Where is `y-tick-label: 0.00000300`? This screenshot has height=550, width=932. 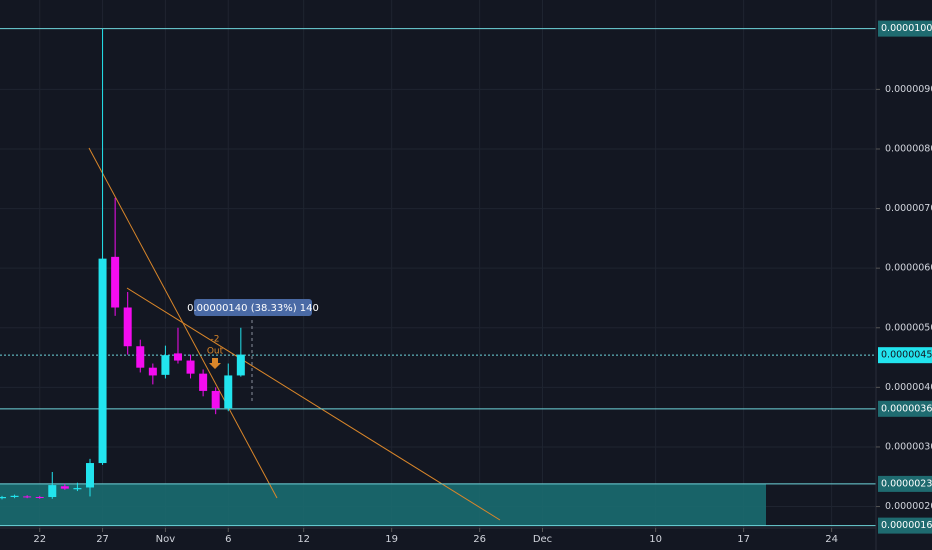
y-tick-label: 0.00000300 is located at coordinates (908, 446).